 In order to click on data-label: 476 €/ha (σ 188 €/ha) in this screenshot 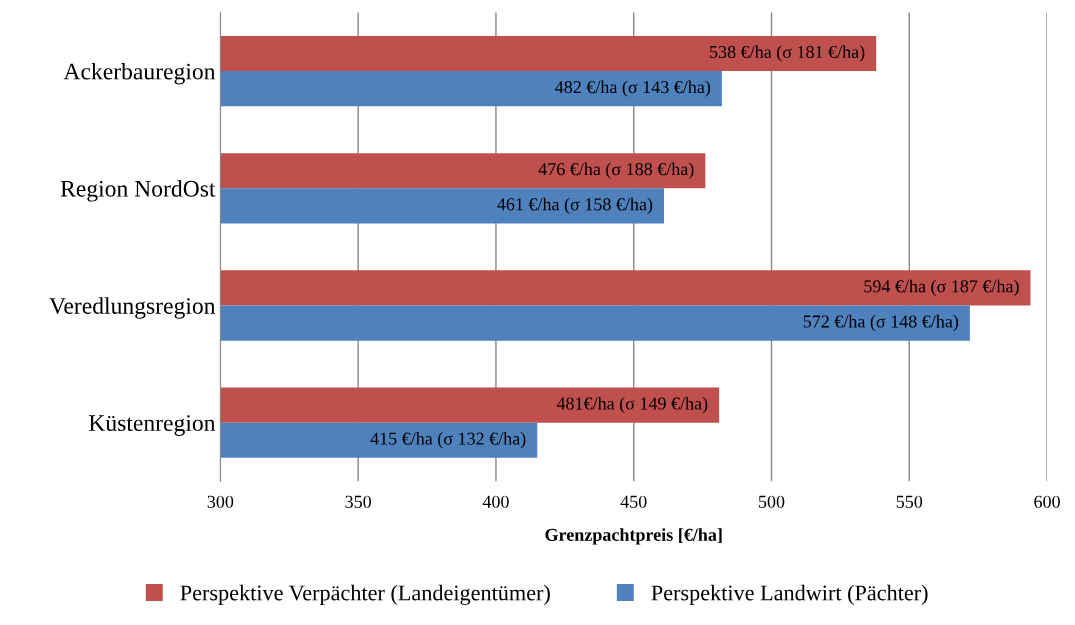, I will do `click(616, 170)`.